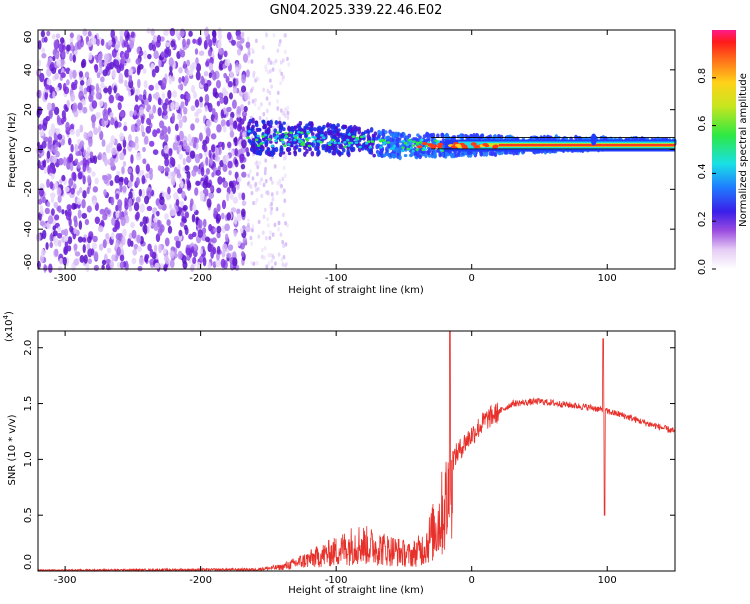  I want to click on heatmap-noise-region, so click(163, 149).